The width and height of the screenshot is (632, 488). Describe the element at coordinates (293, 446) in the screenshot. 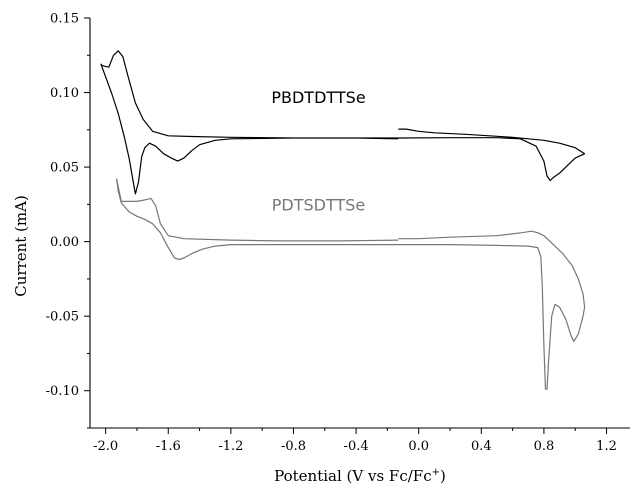

I see `x-tick-label: -0.8` at that location.